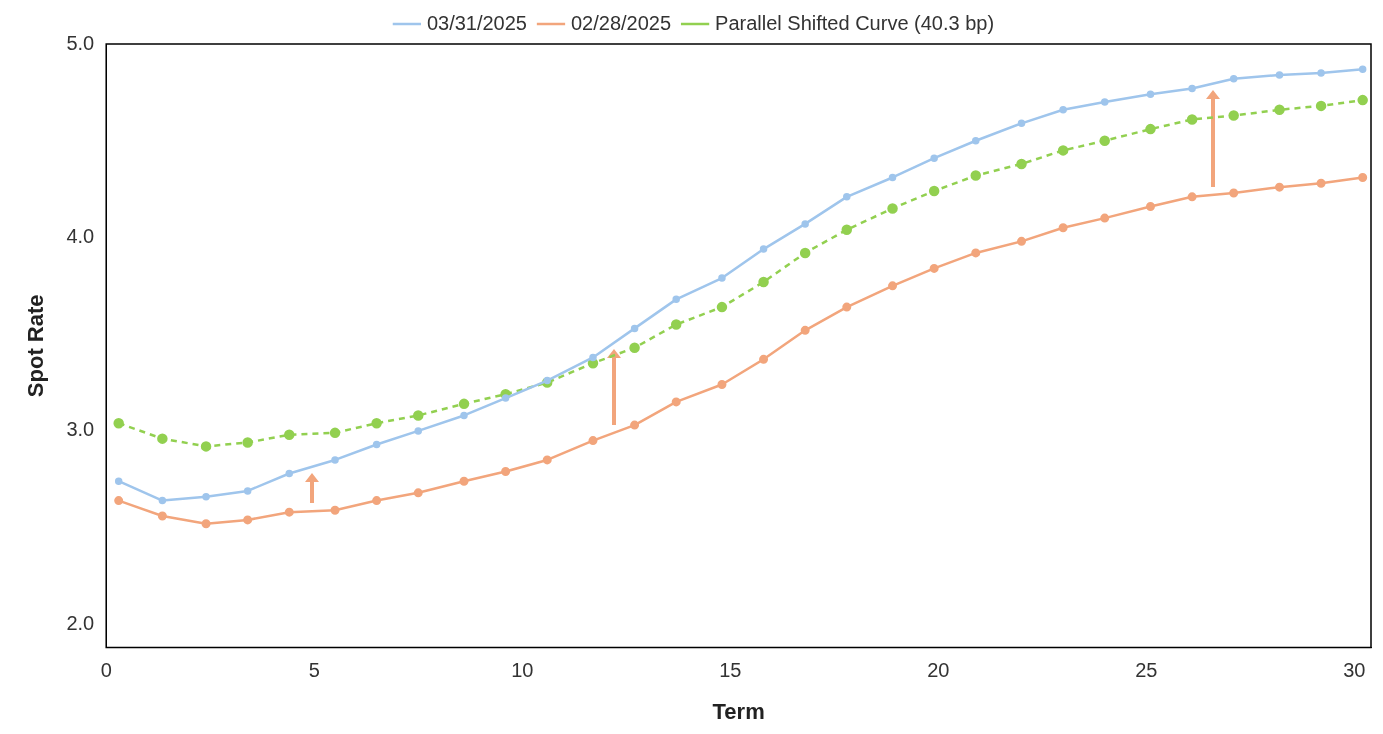 The width and height of the screenshot is (1383, 734). Describe the element at coordinates (1354, 670) in the screenshot. I see `x-tick-label: 30` at that location.